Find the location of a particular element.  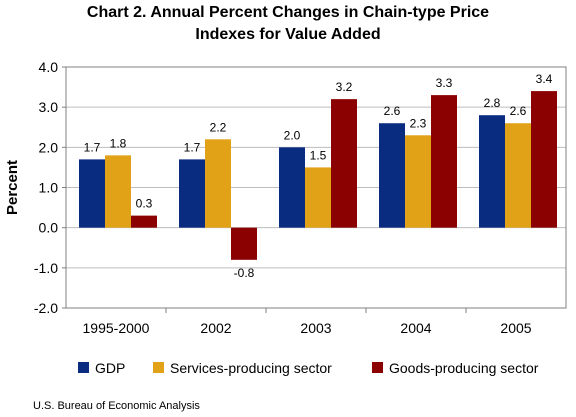

legend-label: Goods-producing sector is located at coordinates (464, 368).